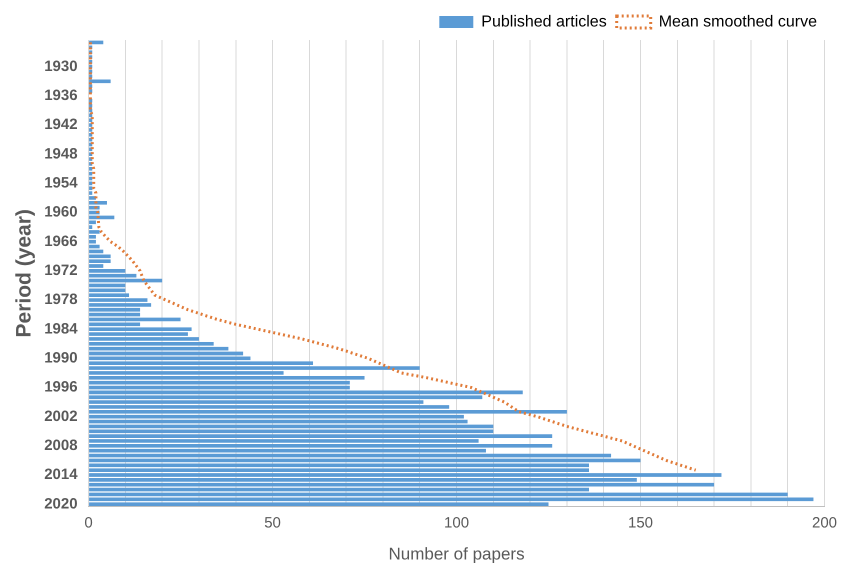 This screenshot has height=573, width=845. What do you see at coordinates (61, 241) in the screenshot?
I see `y-tick-label: 1966` at bounding box center [61, 241].